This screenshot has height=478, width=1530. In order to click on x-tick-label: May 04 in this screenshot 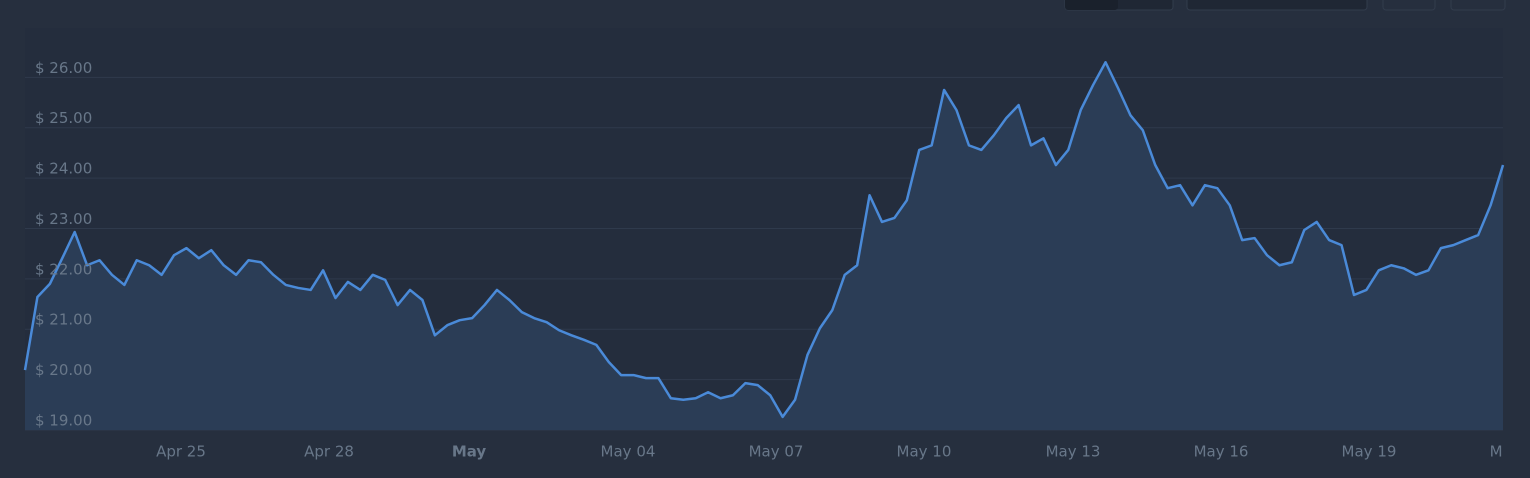, I will do `click(628, 452)`.